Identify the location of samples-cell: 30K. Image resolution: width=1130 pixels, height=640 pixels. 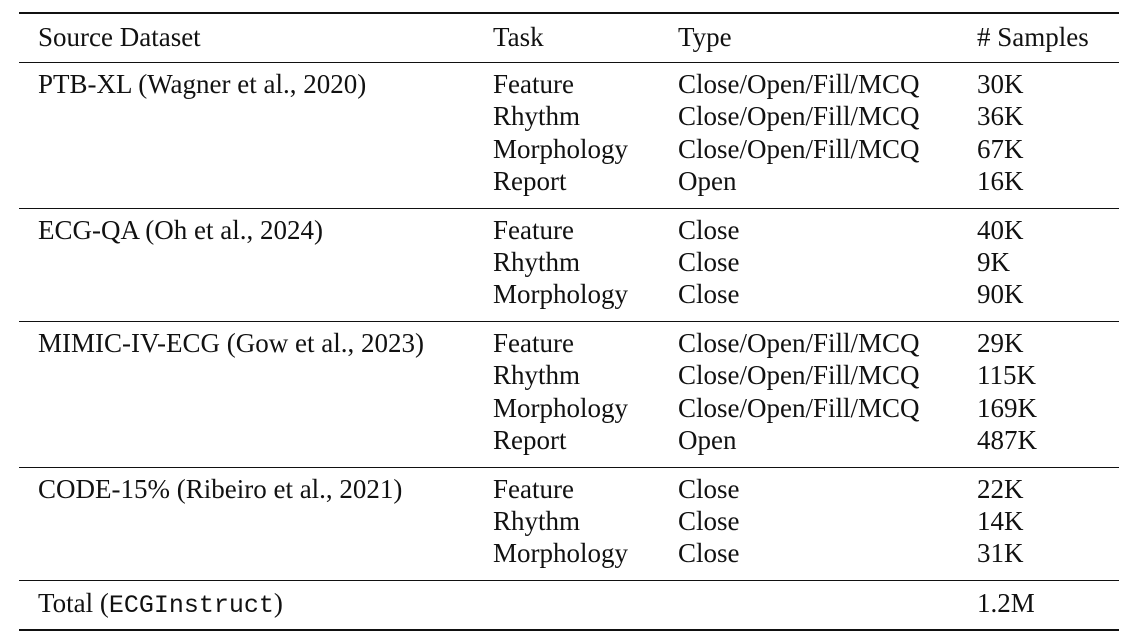
(1000, 84).